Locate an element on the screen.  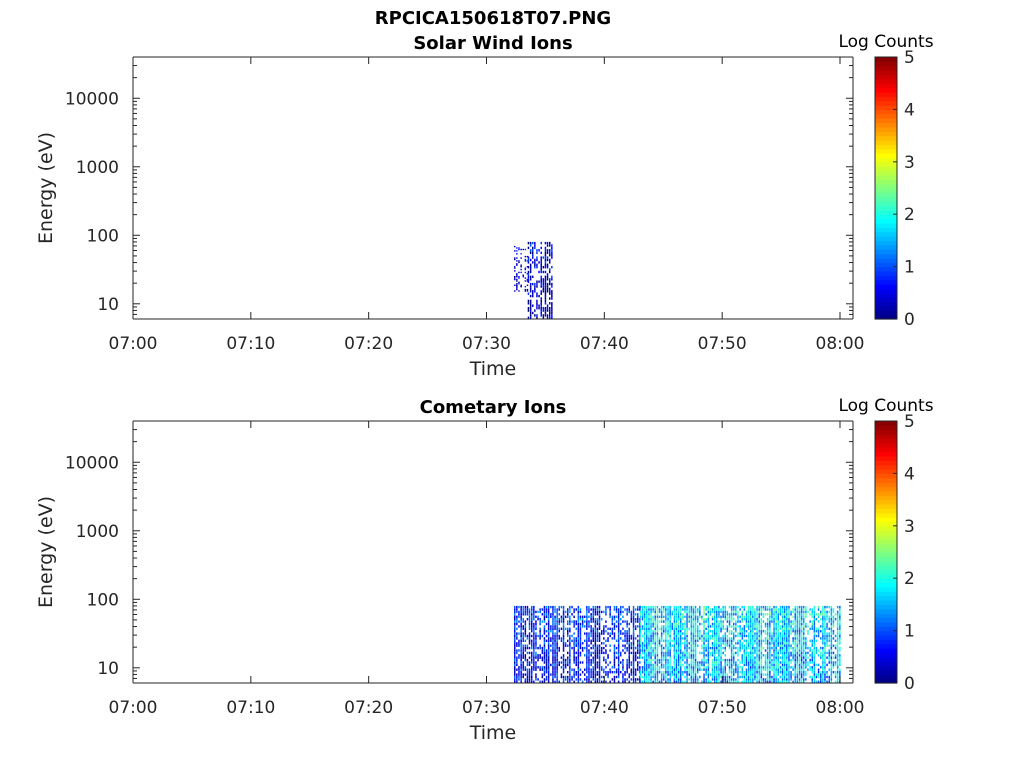
y-tick-label: 10000 is located at coordinates (92, 99).